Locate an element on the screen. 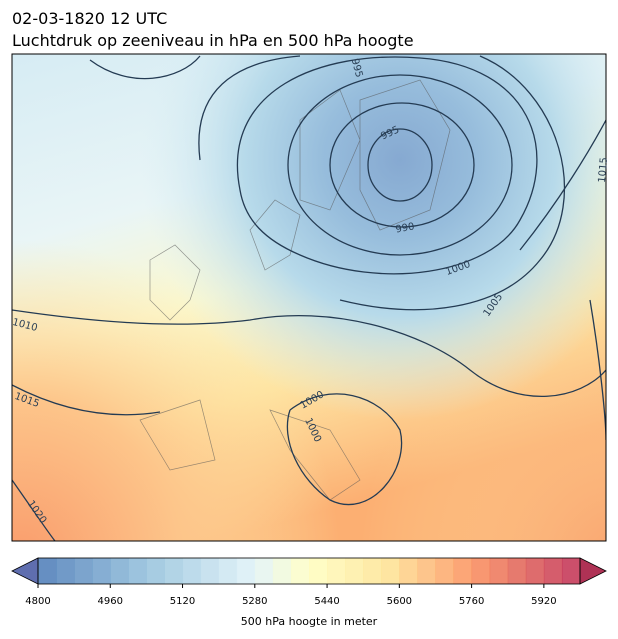 The height and width of the screenshot is (639, 618). colorbar-tick-label: 5920 is located at coordinates (543, 601).